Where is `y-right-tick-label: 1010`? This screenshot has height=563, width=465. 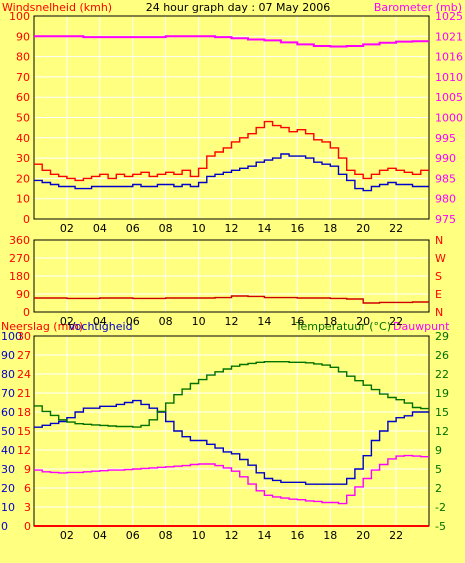 y-right-tick-label: 1010 is located at coordinates (449, 77).